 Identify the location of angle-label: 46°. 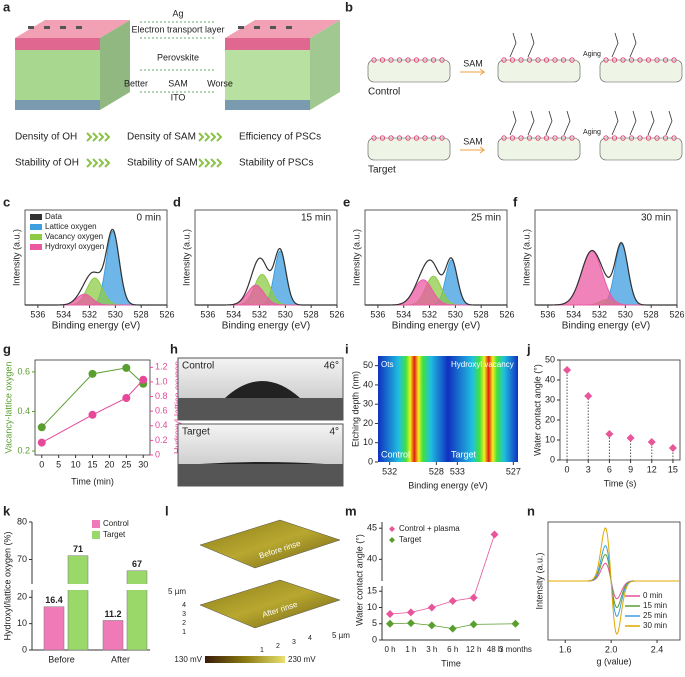
(331, 366).